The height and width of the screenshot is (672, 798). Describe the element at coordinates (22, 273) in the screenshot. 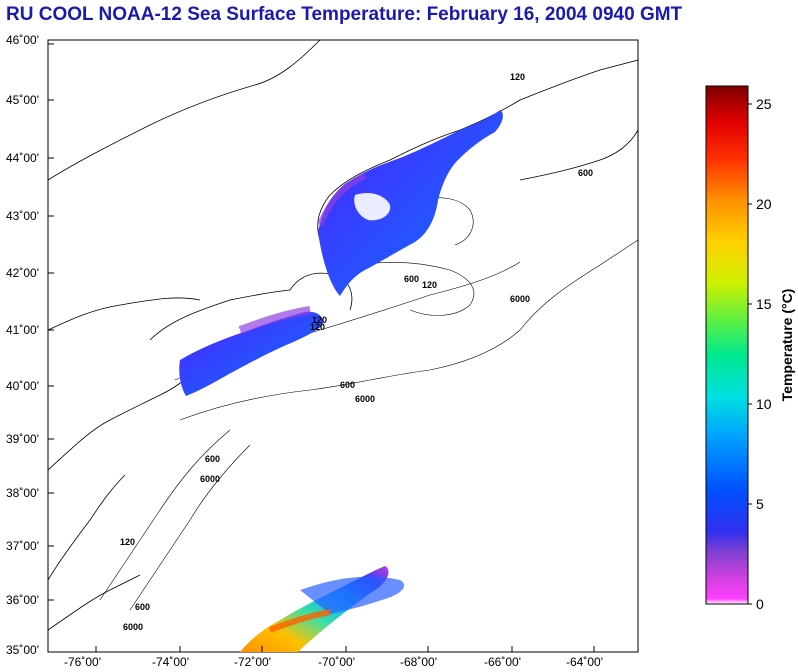

I see `lat-label: 42˚00'` at that location.